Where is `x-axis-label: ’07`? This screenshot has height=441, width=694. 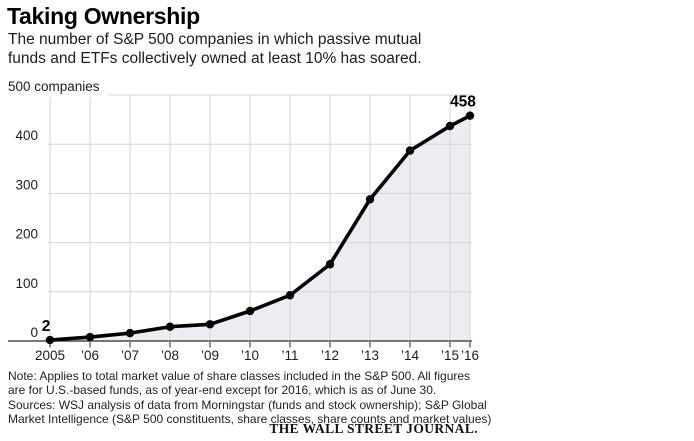
x-axis-label: ’07 is located at coordinates (130, 355).